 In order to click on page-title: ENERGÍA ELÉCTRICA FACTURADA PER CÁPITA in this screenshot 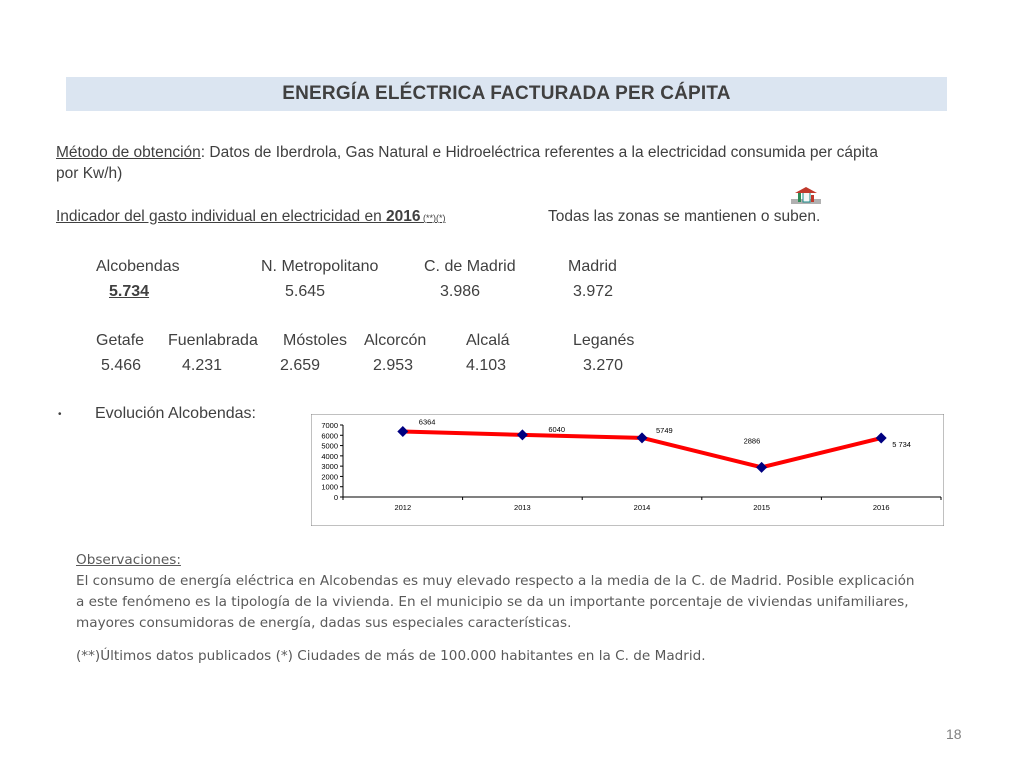, I will do `click(506, 93)`.